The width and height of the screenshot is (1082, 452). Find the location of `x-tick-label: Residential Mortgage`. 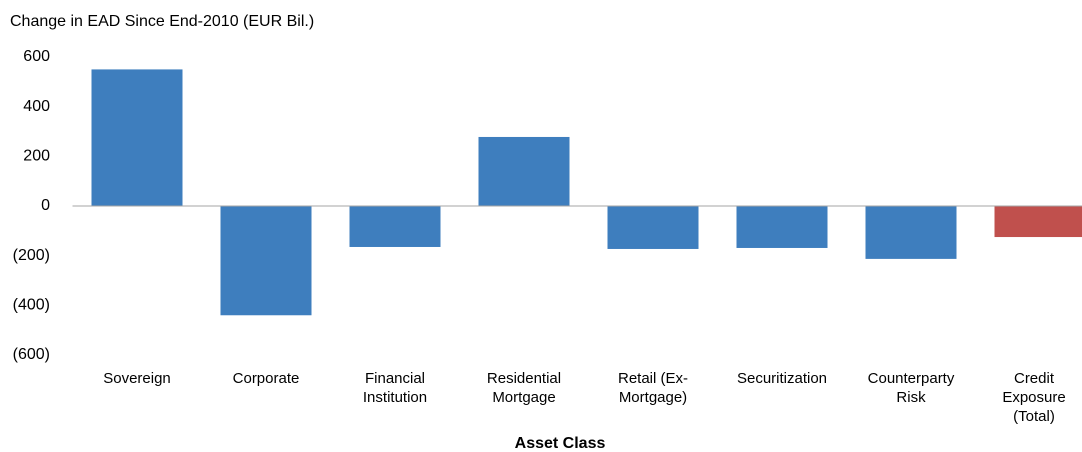

x-tick-label: Residential Mortgage is located at coordinates (524, 388).